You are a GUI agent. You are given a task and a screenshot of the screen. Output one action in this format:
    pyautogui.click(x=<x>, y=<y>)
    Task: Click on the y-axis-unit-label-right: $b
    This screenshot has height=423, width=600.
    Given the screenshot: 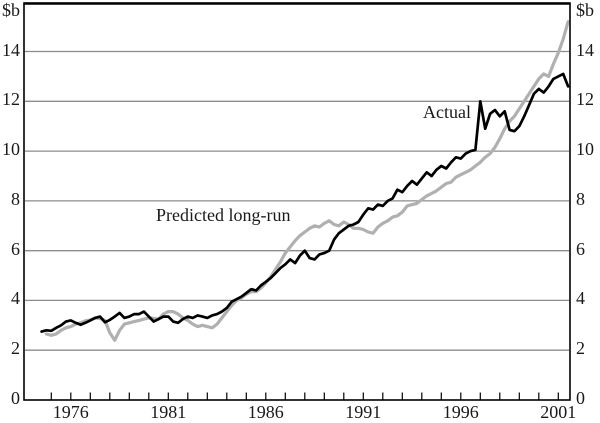 What is the action you would take?
    pyautogui.click(x=585, y=10)
    